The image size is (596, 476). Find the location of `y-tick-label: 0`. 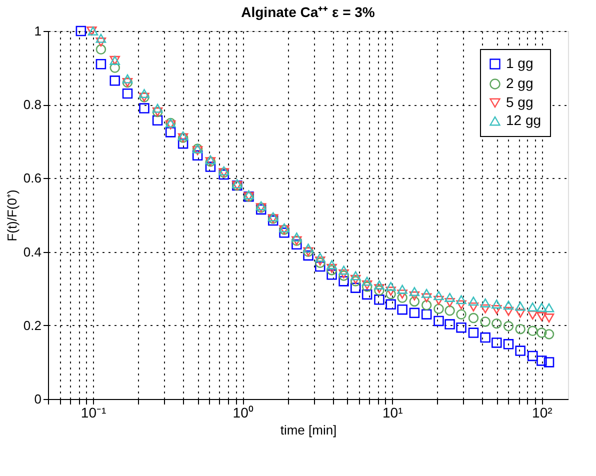

y-tick-label: 0 is located at coordinates (38, 399).